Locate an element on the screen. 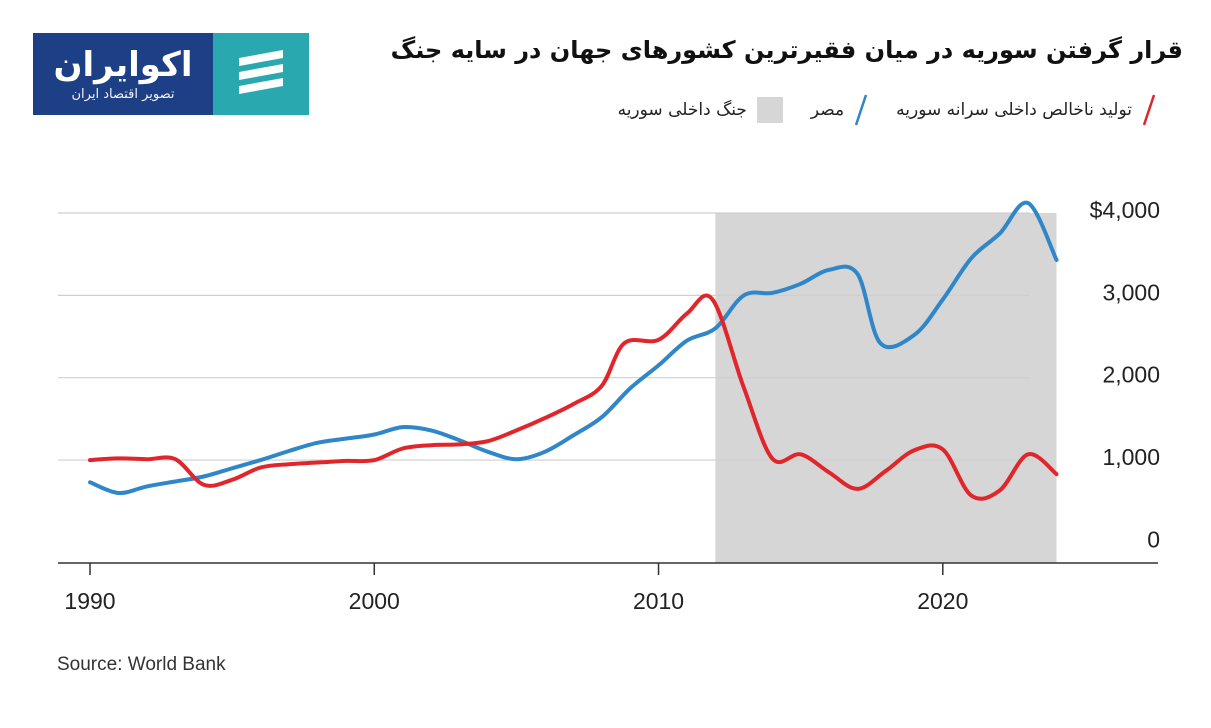 Image resolution: width=1211 pixels, height=728 pixels. legend-item-war: جنگ داخلی سوریه is located at coordinates (700, 110).